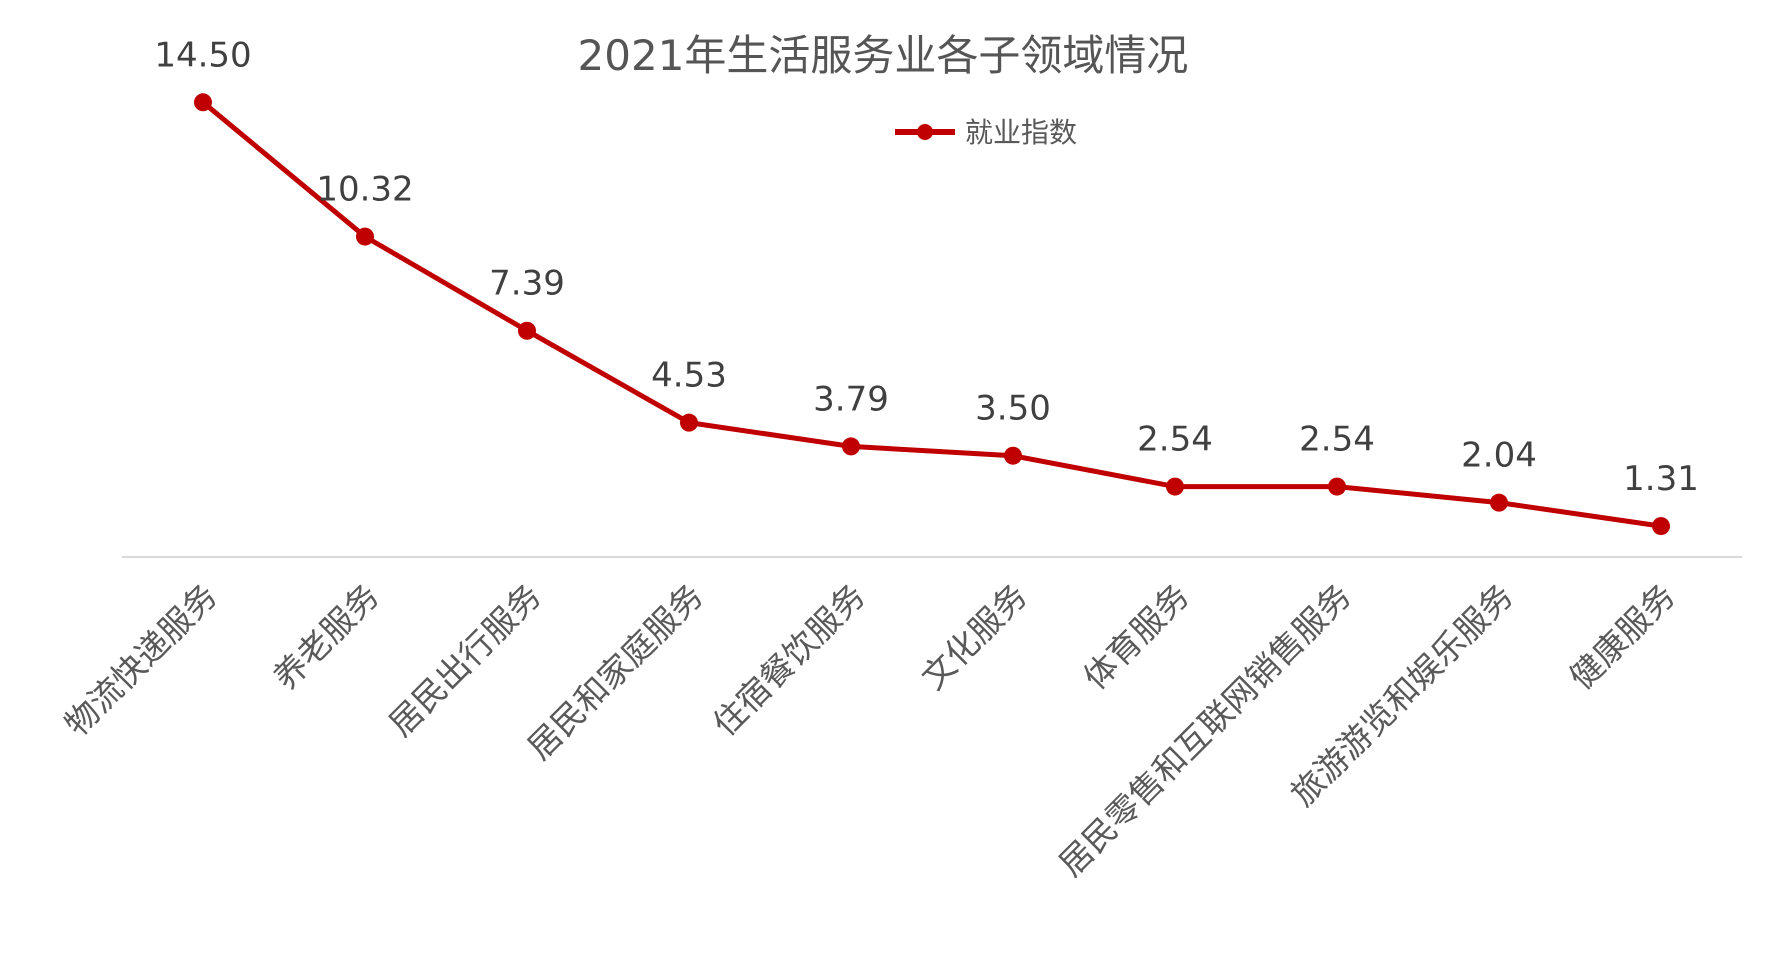  What do you see at coordinates (925, 132) in the screenshot?
I see `legend-point-marker` at bounding box center [925, 132].